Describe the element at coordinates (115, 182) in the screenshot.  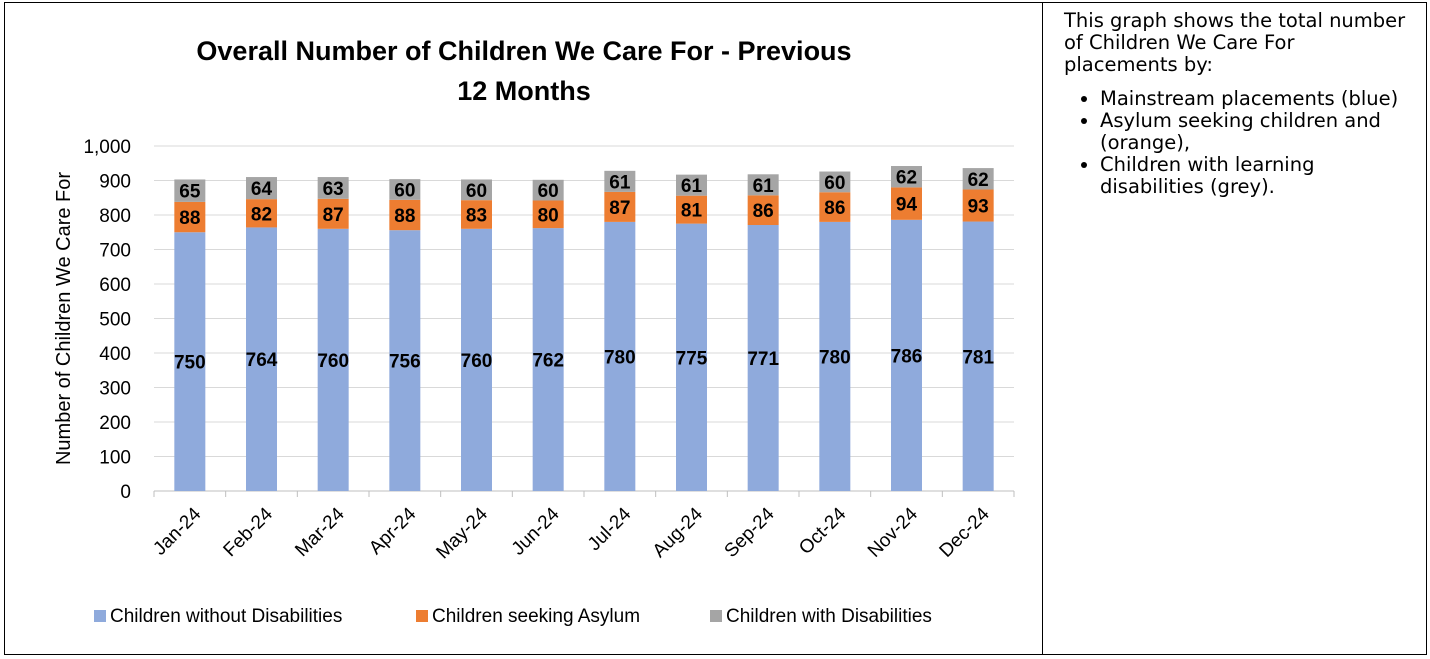
I see `y-tick-label: 900` at that location.